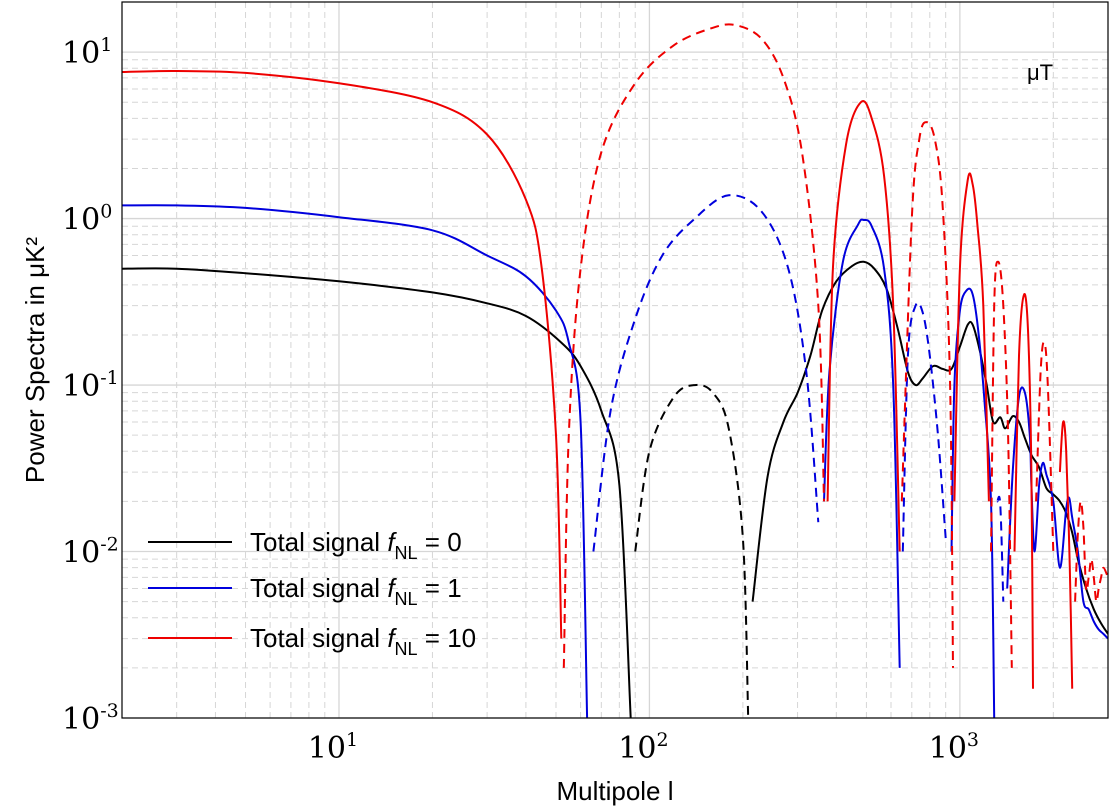 The width and height of the screenshot is (1112, 810). I want to click on y-axis-label: Power Spectra in μK², so click(35, 360).